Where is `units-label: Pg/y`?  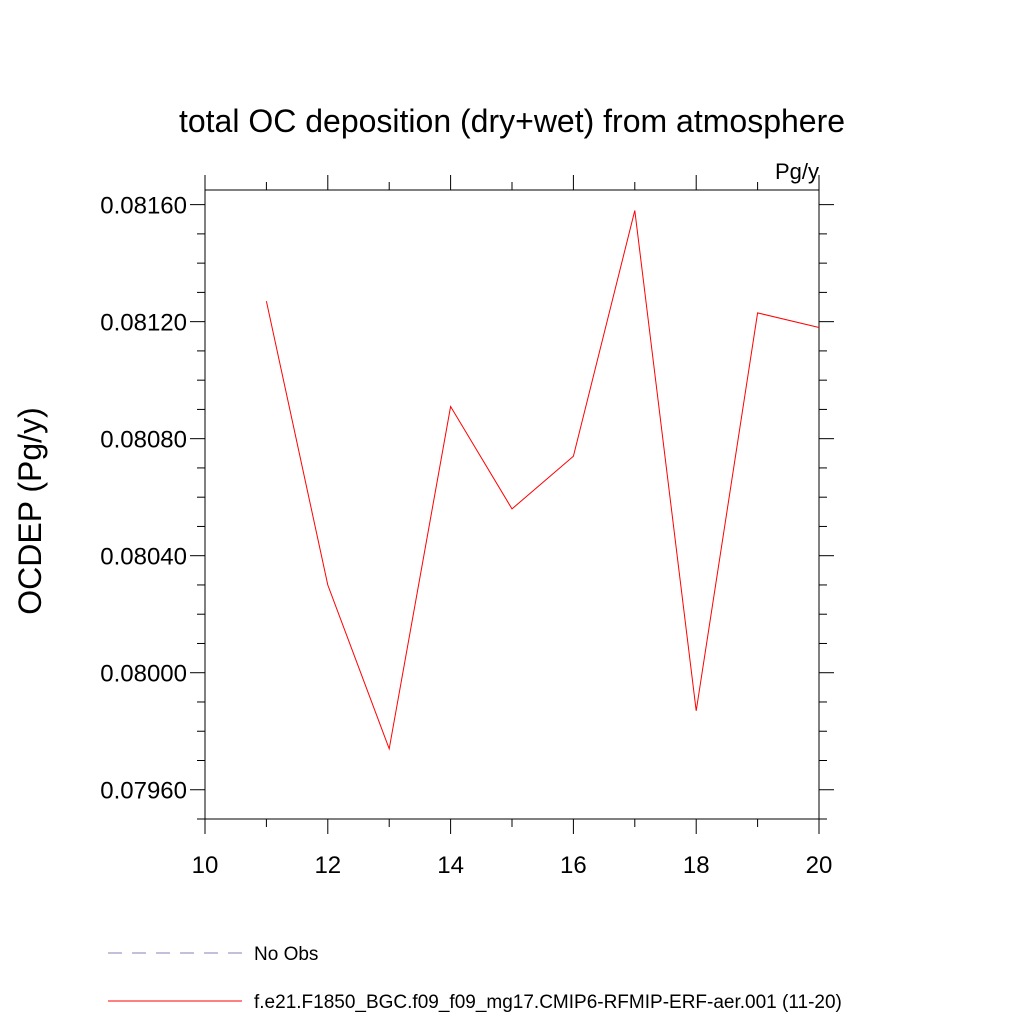
units-label: Pg/y is located at coordinates (797, 171).